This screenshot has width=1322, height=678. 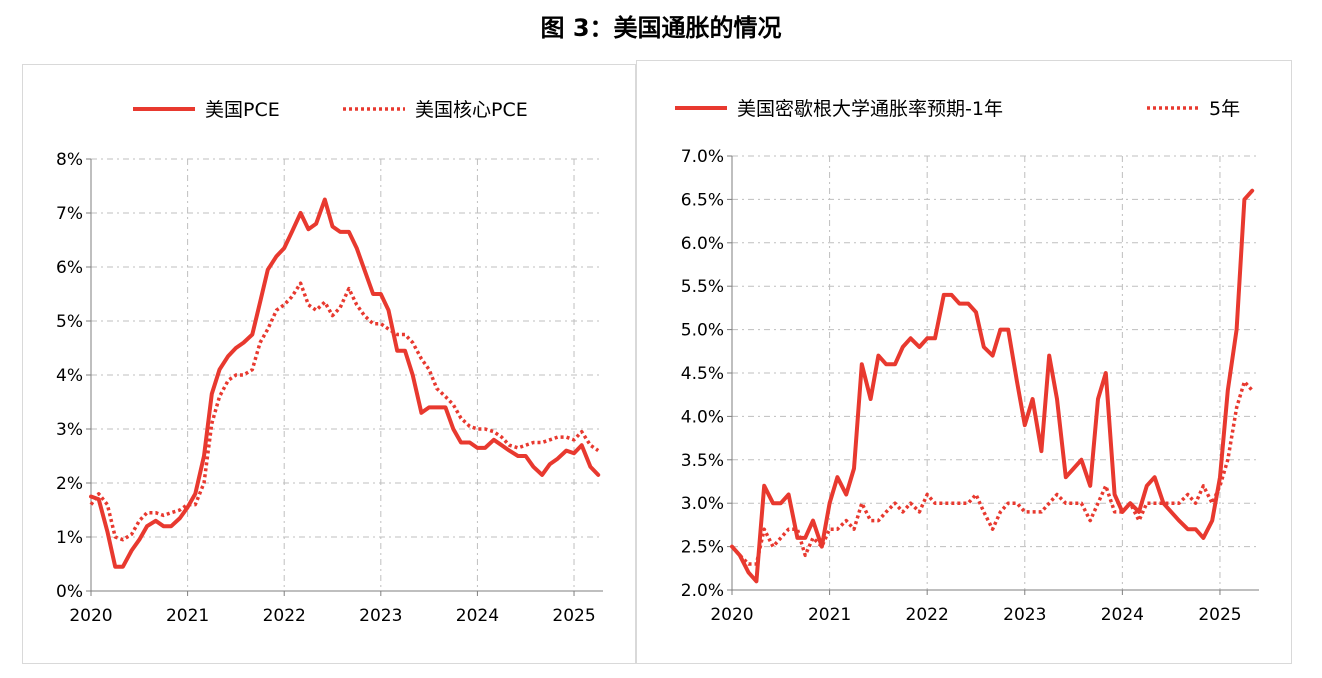 I want to click on y-tick-label: 0%, so click(x=69, y=592).